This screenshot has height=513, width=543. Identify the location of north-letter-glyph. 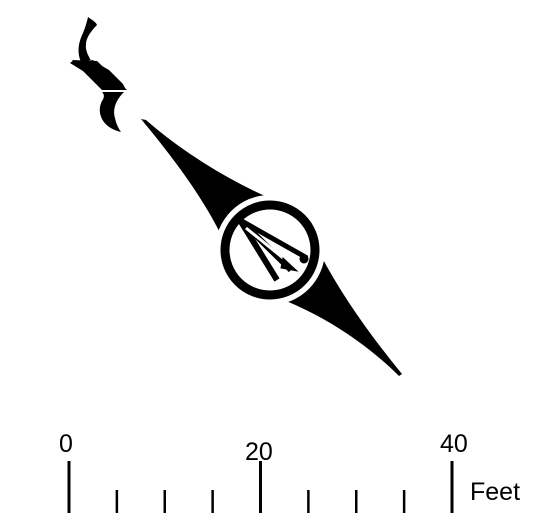
(98, 74).